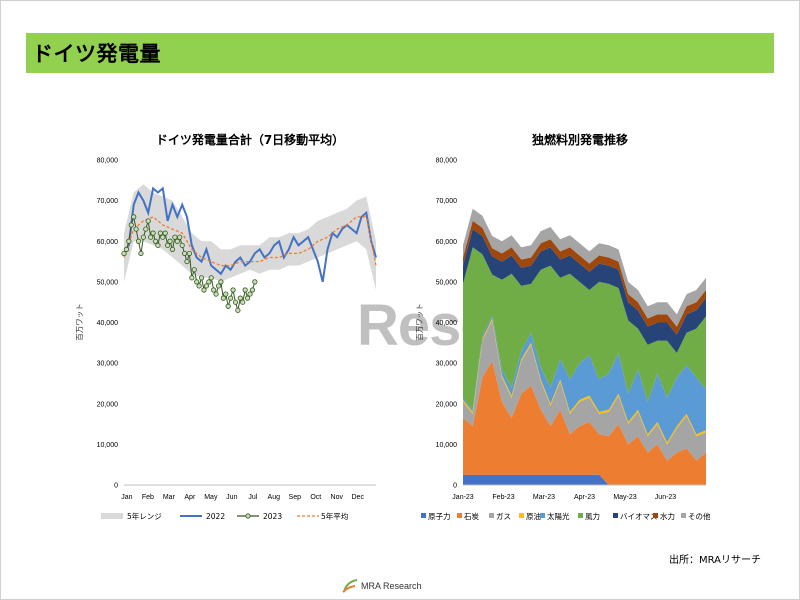  What do you see at coordinates (439, 516) in the screenshot?
I see `legend-nuclear-label: 原子力` at bounding box center [439, 516].